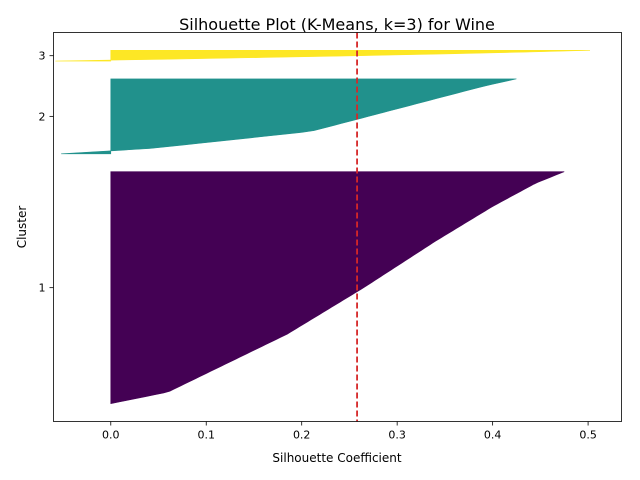 Image resolution: width=640 pixels, height=480 pixels. What do you see at coordinates (349, 431) in the screenshot?
I see `x-axis: 0.0 0.1 0.2 0.3 0.4 0.5` at bounding box center [349, 431].